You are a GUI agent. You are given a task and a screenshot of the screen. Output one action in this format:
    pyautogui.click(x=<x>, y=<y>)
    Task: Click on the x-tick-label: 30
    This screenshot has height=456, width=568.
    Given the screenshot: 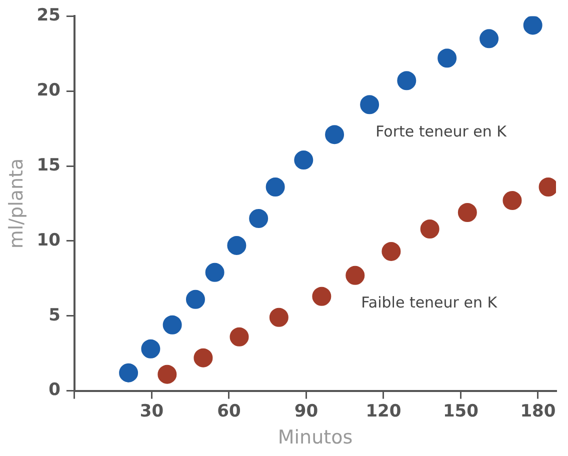 What is the action you would take?
    pyautogui.click(x=152, y=411)
    